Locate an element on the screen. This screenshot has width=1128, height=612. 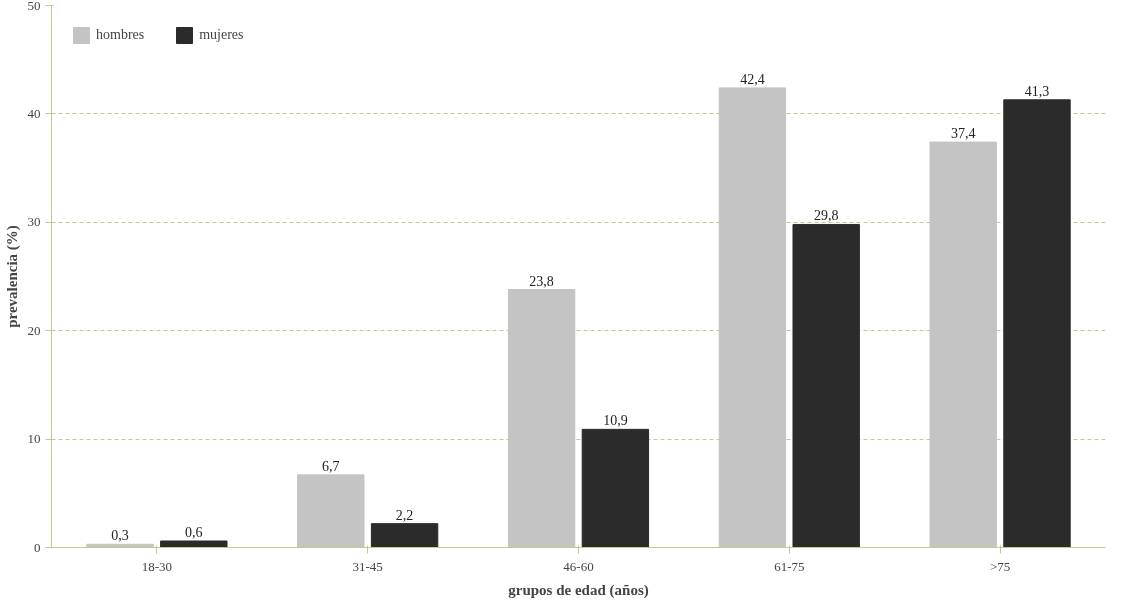
y-tick-label: 0 is located at coordinates (37, 547).